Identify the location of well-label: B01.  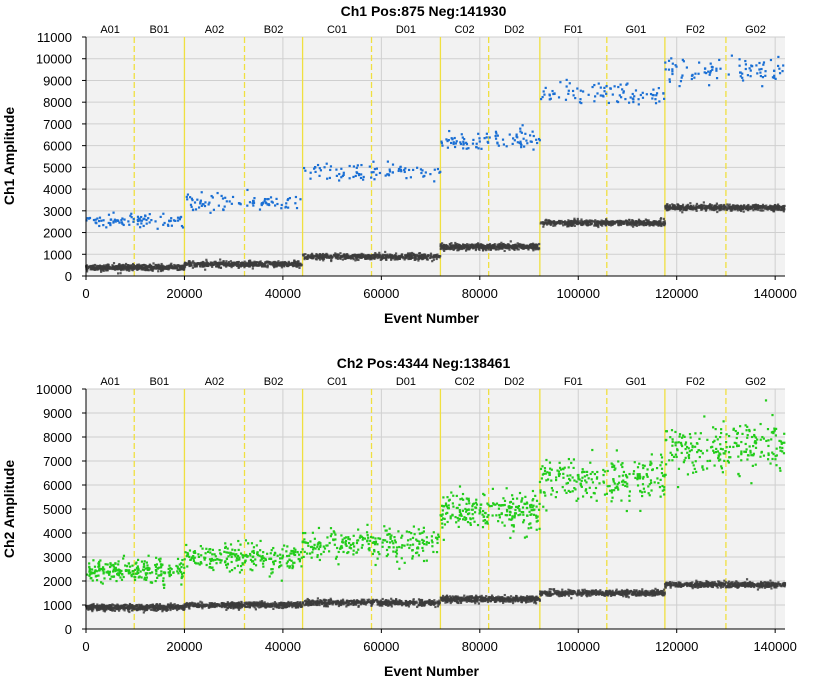
(160, 30).